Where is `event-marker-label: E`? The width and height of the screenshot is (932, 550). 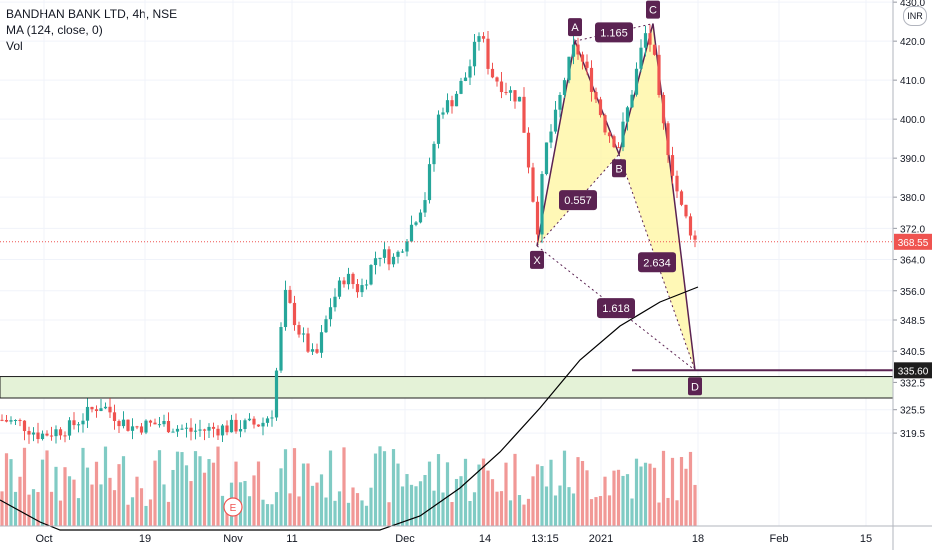
event-marker-label: E is located at coordinates (233, 508).